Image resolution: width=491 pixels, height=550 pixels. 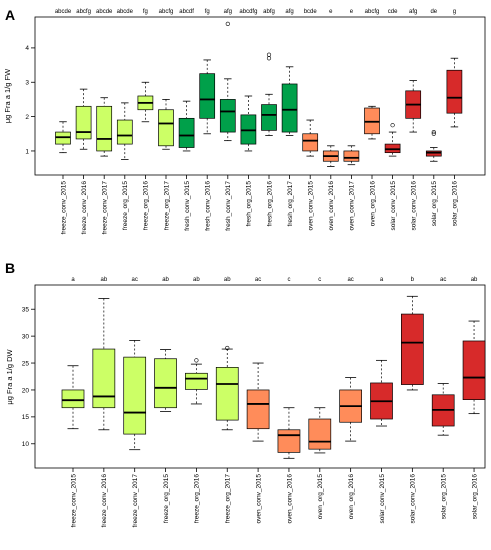 What do you see at coordinates (26, 390) in the screenshot?
I see `y-tick-label: 20` at bounding box center [26, 390].